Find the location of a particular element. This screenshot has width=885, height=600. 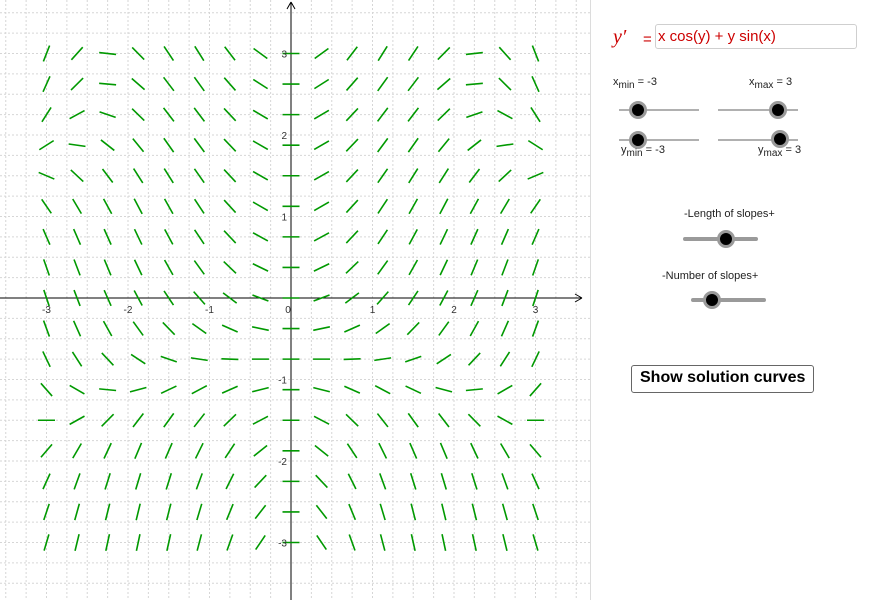

xmax-slider-knob is located at coordinates (778, 110).